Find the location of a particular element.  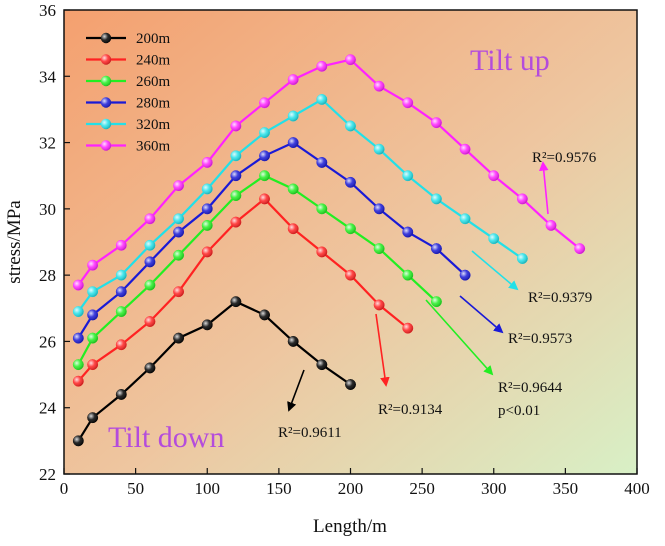

y-tick-label: 36 is located at coordinates (47, 10).